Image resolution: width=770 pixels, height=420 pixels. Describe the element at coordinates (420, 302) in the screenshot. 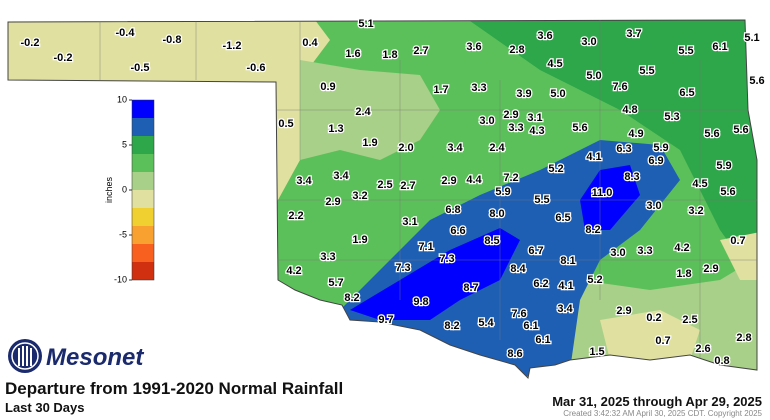

I see `station-value: 9.8` at that location.